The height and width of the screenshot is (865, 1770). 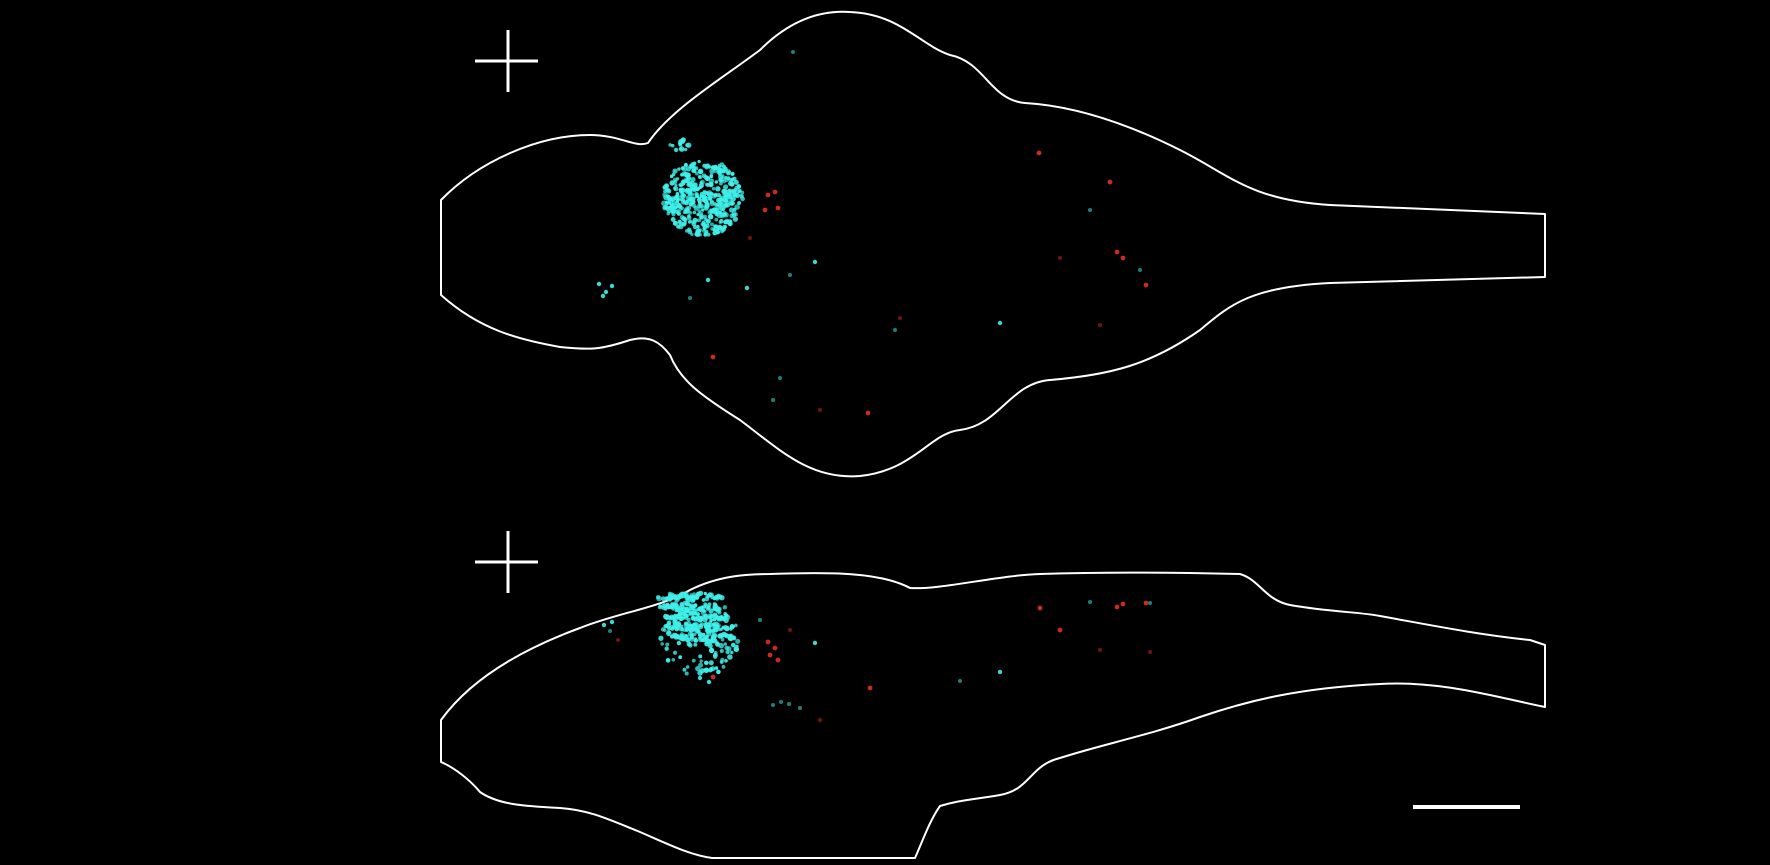 What do you see at coordinates (876, 656) in the screenshot?
I see `cell-cluster-lateral` at bounding box center [876, 656].